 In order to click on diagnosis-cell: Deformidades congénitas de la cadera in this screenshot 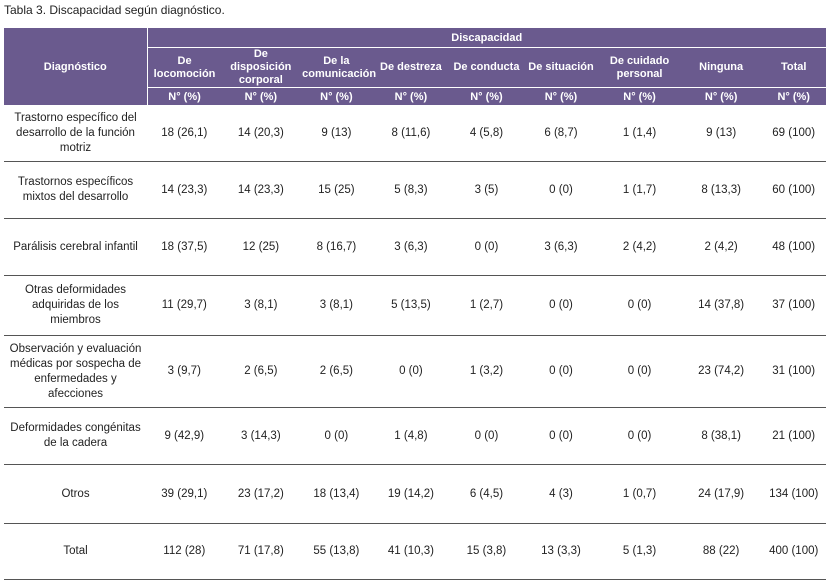, I will do `click(76, 436)`.